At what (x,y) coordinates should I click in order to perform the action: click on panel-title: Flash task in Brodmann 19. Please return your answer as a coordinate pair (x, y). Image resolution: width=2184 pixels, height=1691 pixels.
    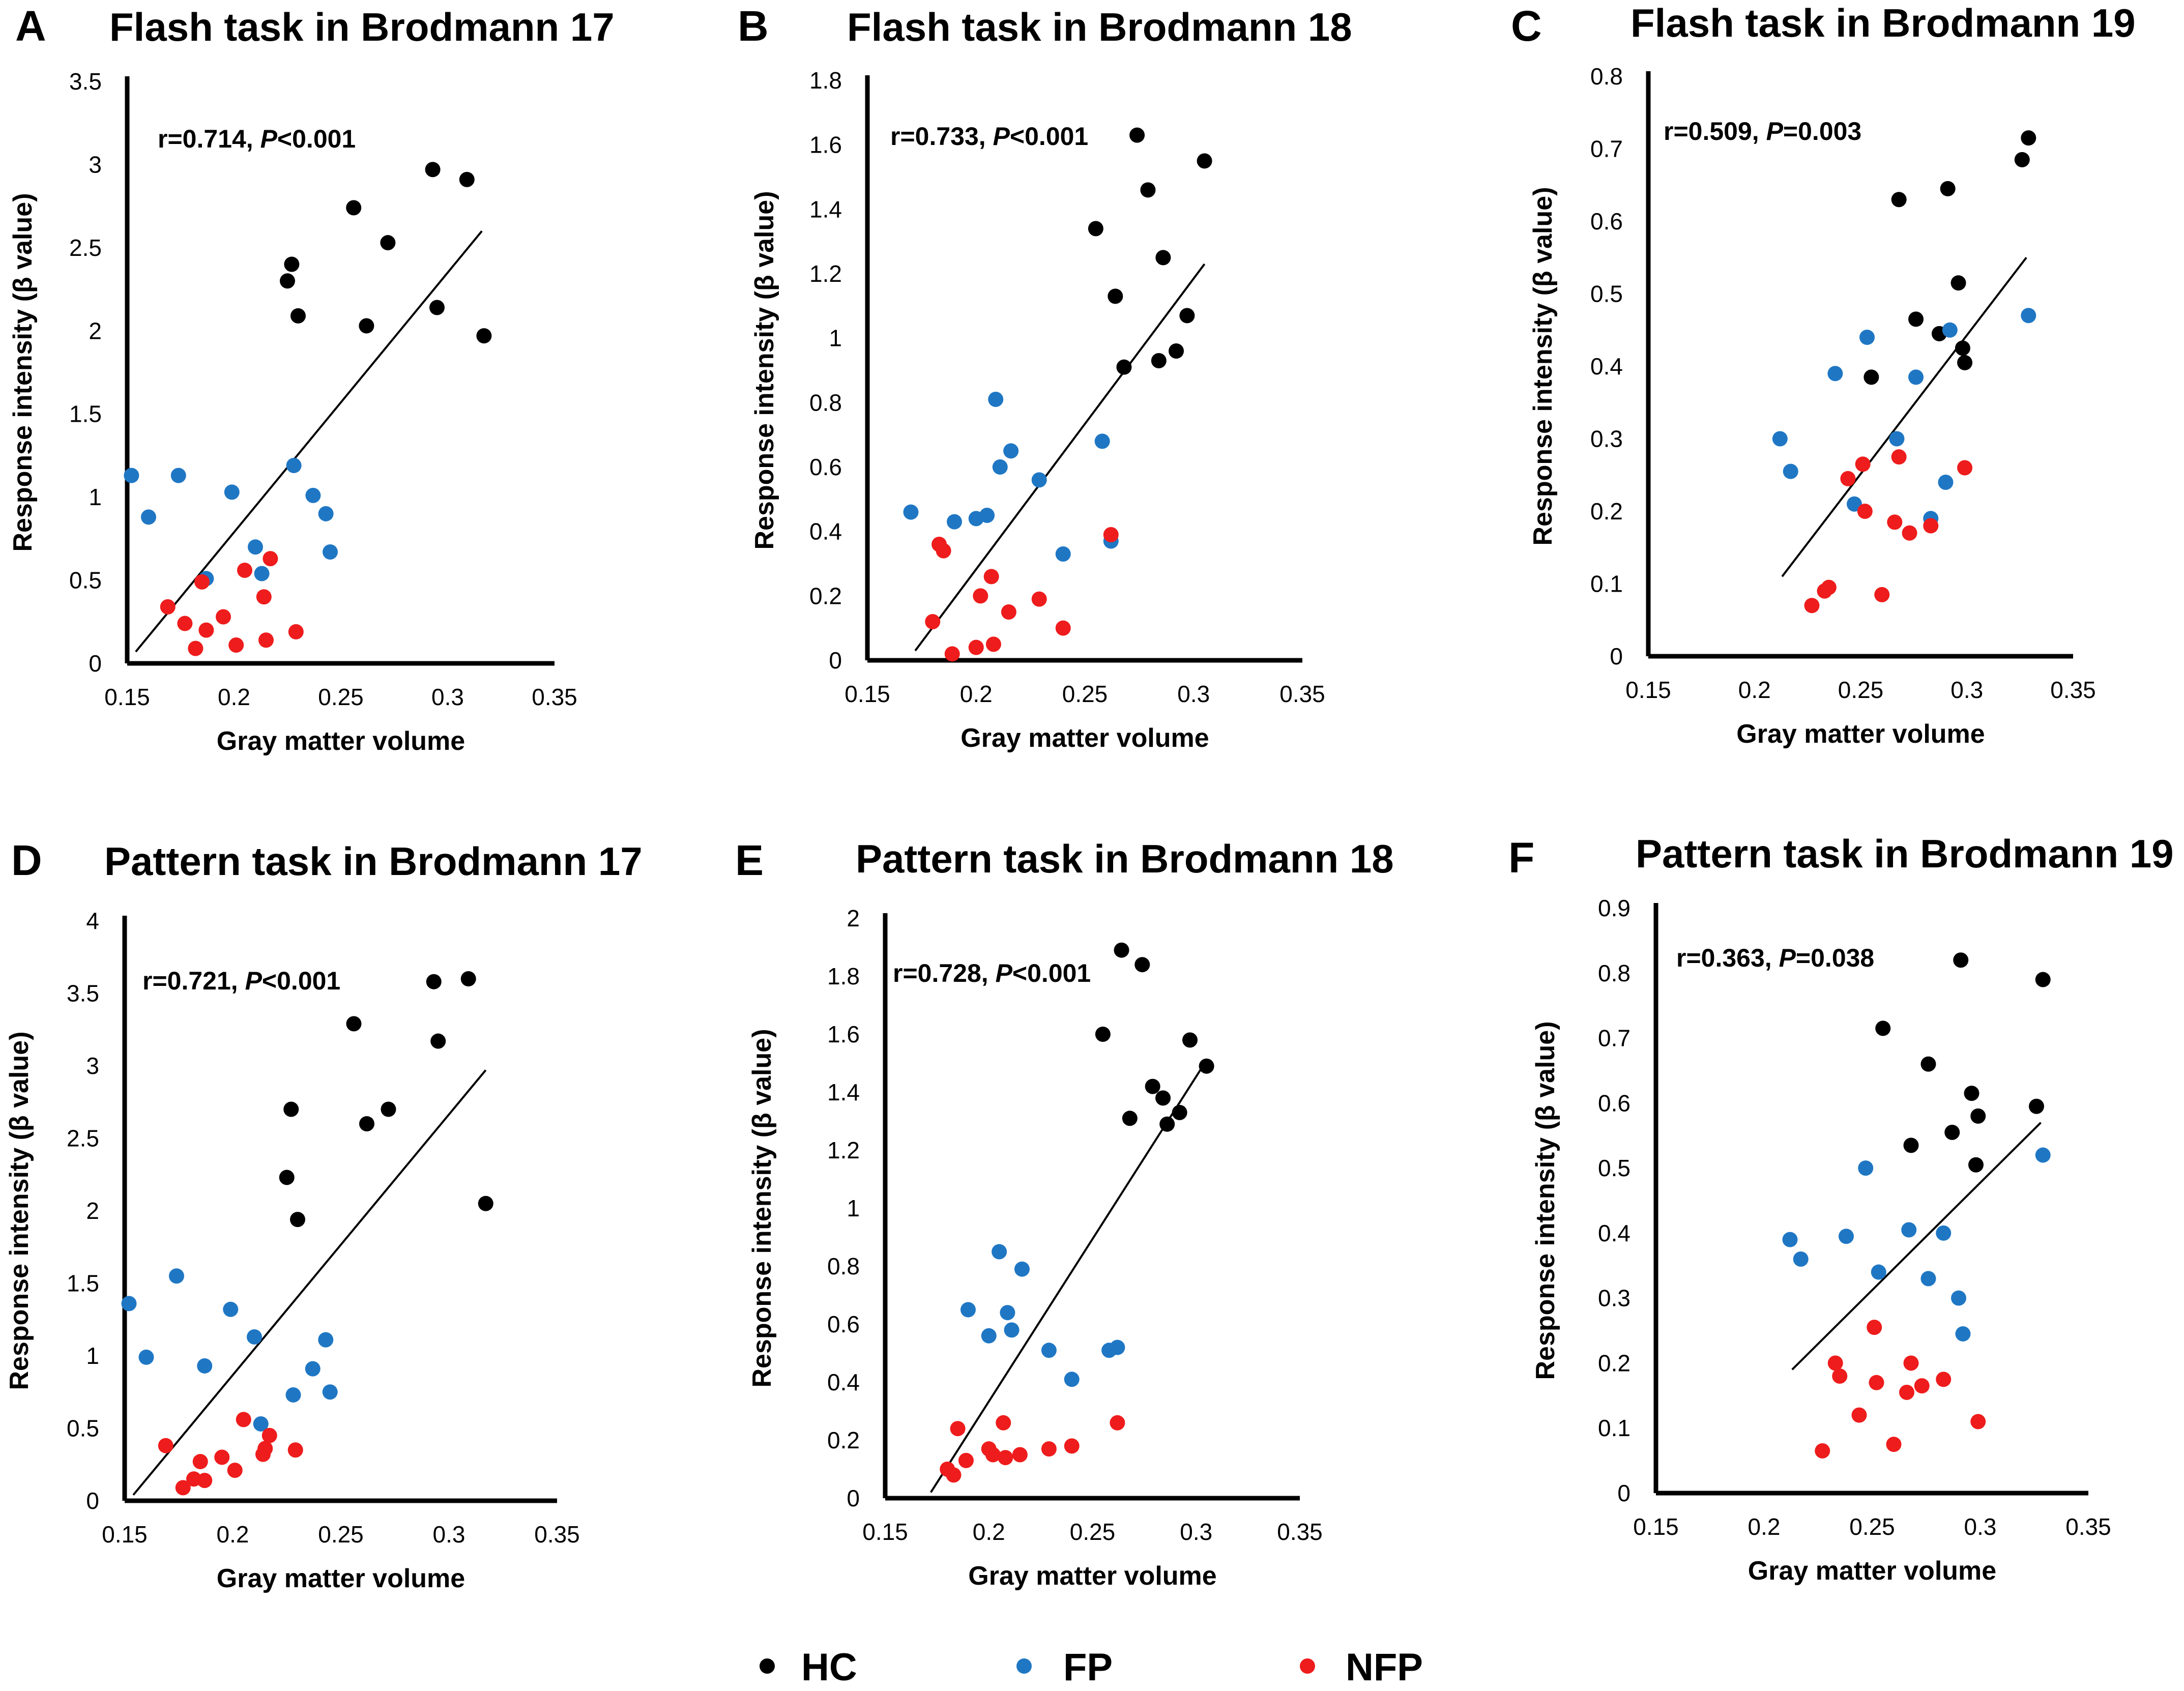
    Looking at the image, I should click on (1883, 23).